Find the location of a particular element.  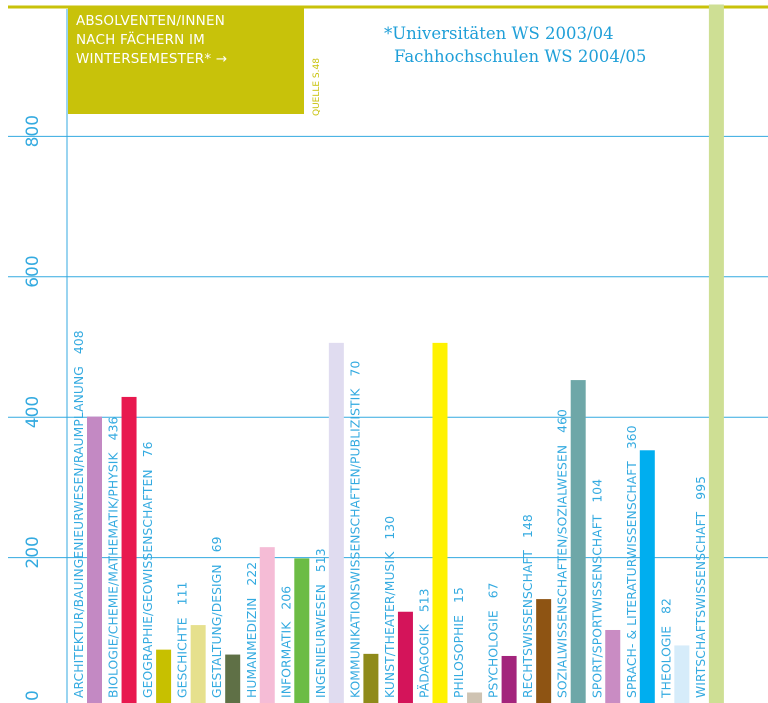

bar-label: SOZIALWISSENSCHAFTEN/SOZIALWESEN 460 is located at coordinates (563, 553).